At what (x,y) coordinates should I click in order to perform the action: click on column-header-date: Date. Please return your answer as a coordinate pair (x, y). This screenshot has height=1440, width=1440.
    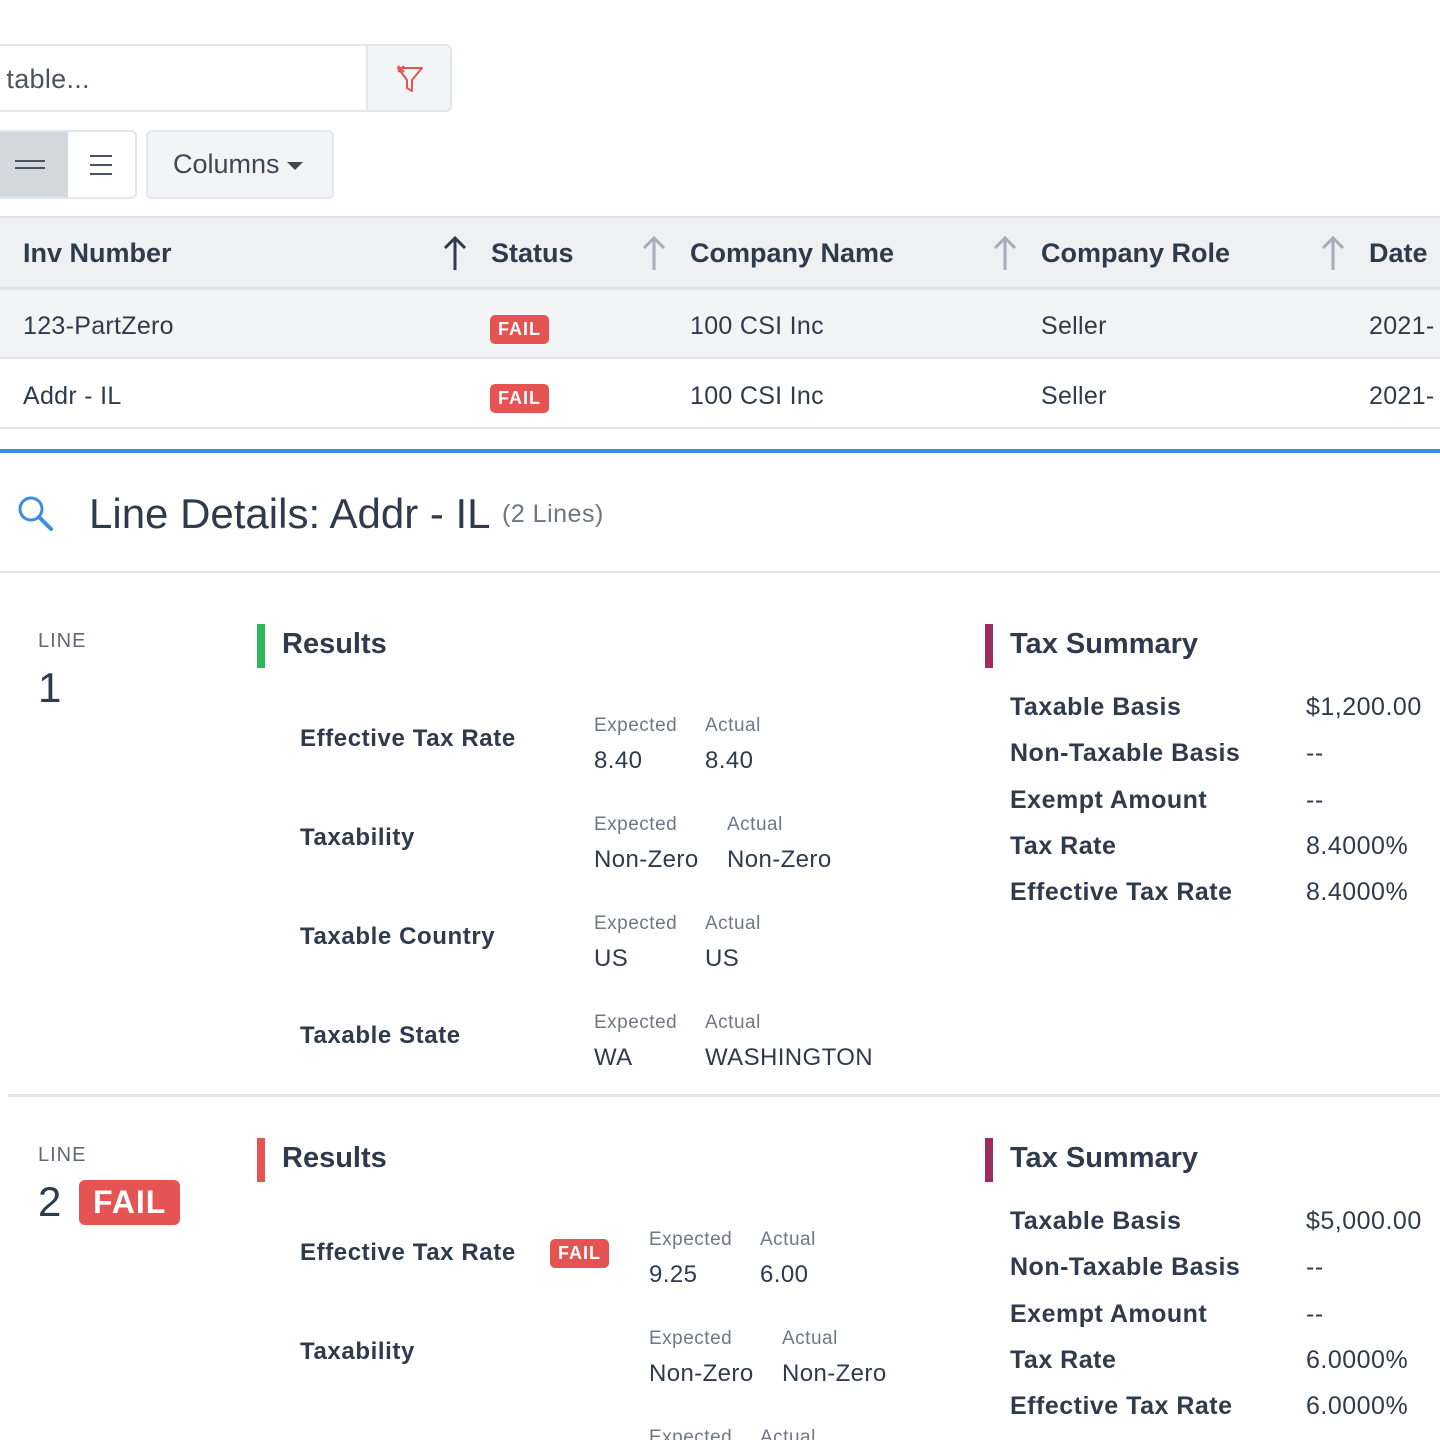
    Looking at the image, I should click on (1398, 253).